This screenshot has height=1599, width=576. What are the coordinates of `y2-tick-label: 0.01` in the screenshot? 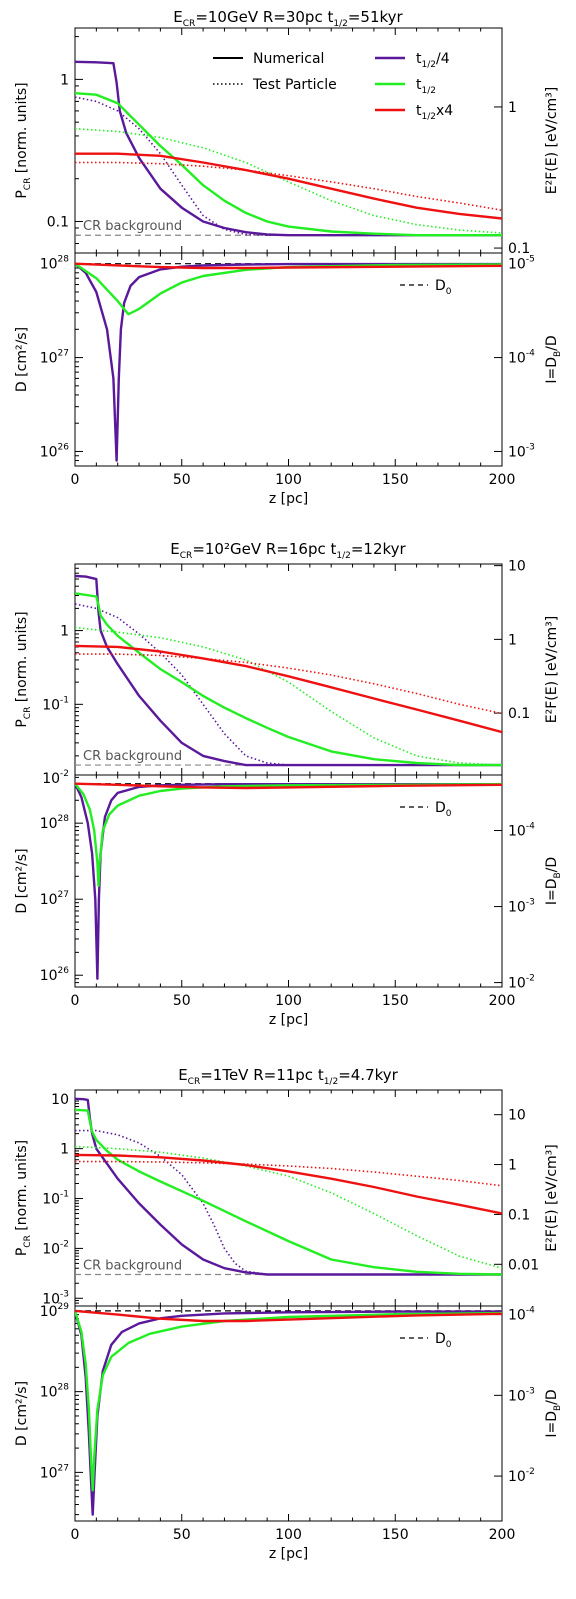 It's located at (523, 1265).